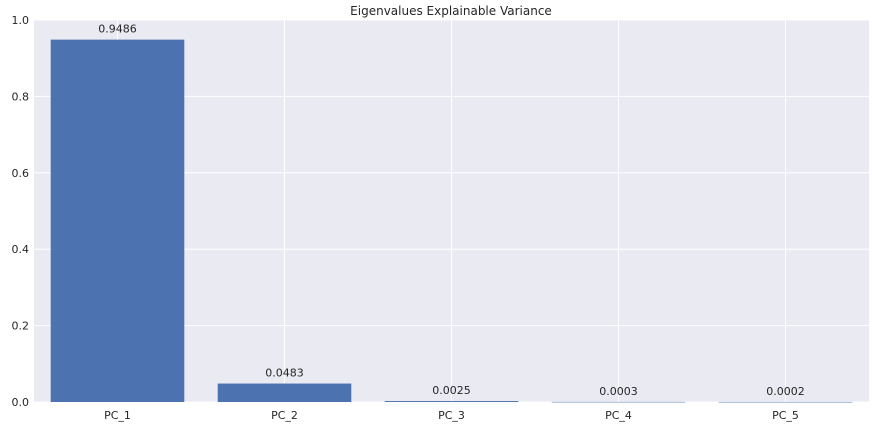 The width and height of the screenshot is (876, 428). Describe the element at coordinates (284, 373) in the screenshot. I see `bar-value-label: 0.0483` at that location.